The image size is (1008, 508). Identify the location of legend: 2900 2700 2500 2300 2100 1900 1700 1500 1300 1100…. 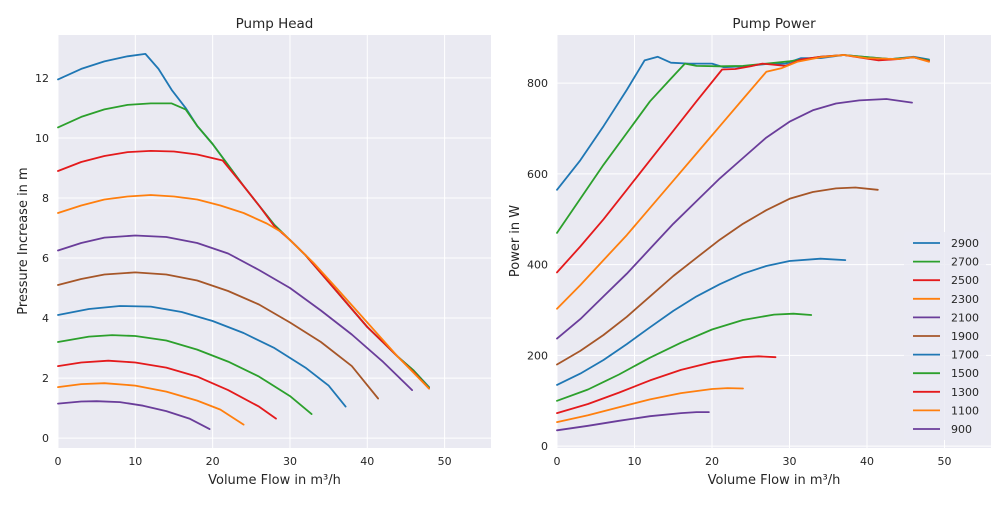
(945, 336).